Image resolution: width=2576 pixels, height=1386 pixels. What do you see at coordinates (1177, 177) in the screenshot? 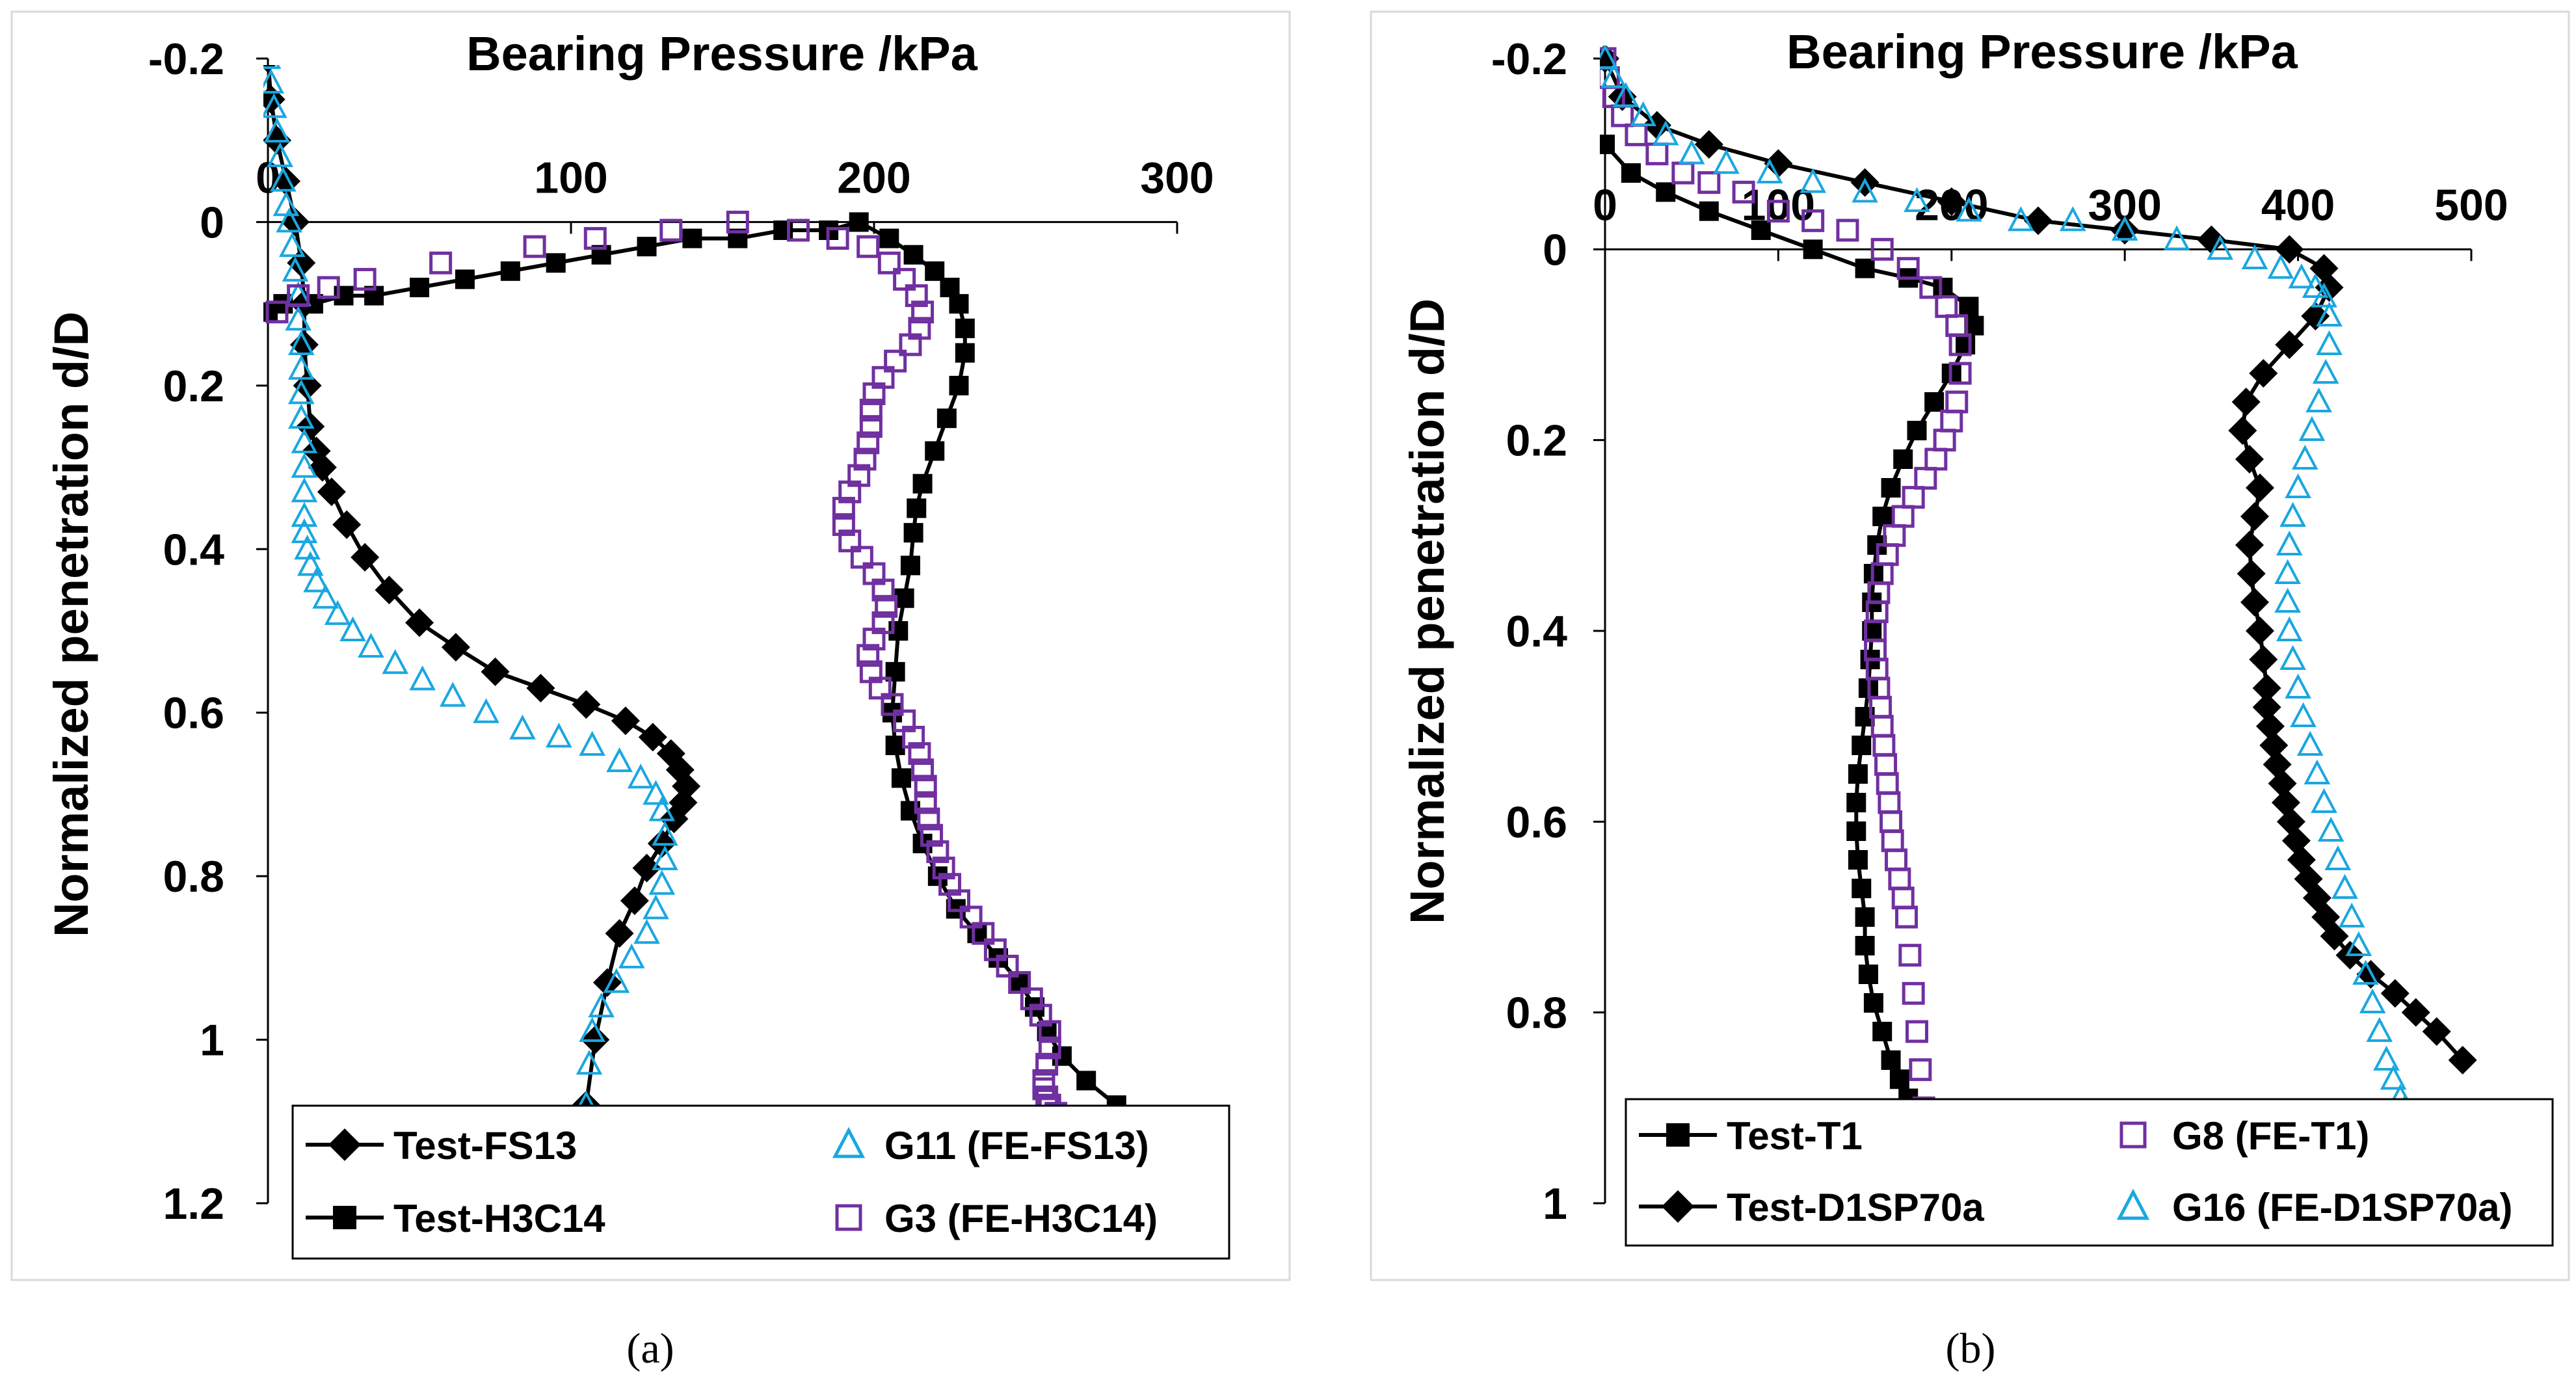
I see `x-tick-label: 300` at bounding box center [1177, 177].